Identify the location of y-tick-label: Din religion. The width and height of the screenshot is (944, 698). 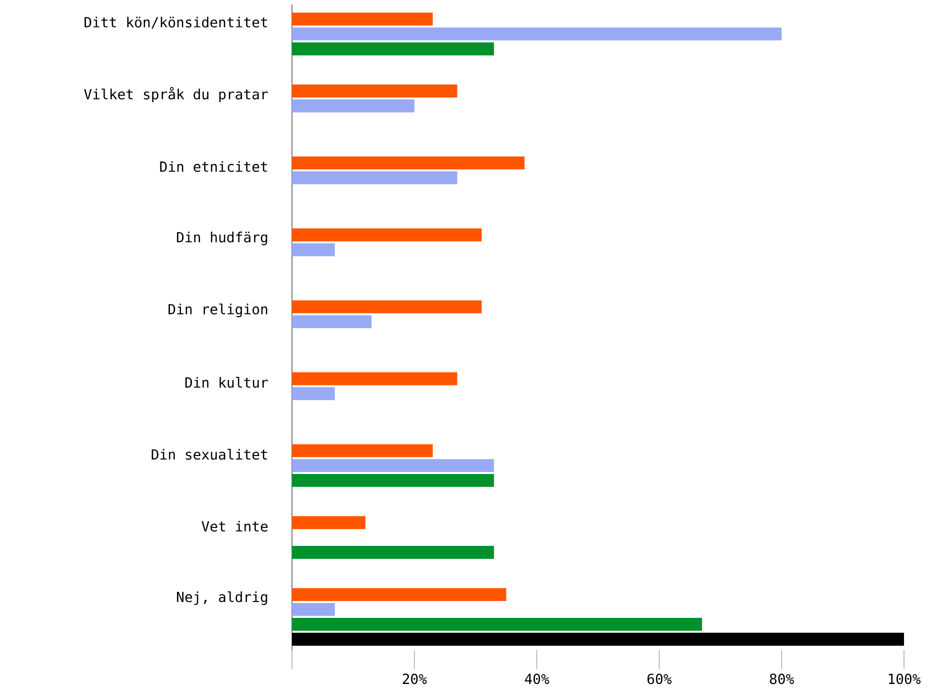
(218, 311).